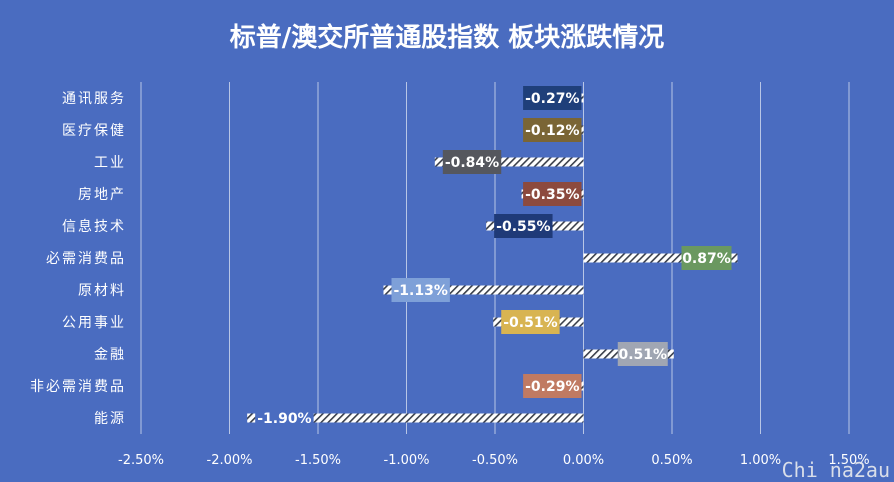 The image size is (894, 482). What do you see at coordinates (110, 355) in the screenshot?
I see `category-label: 金融` at bounding box center [110, 355].